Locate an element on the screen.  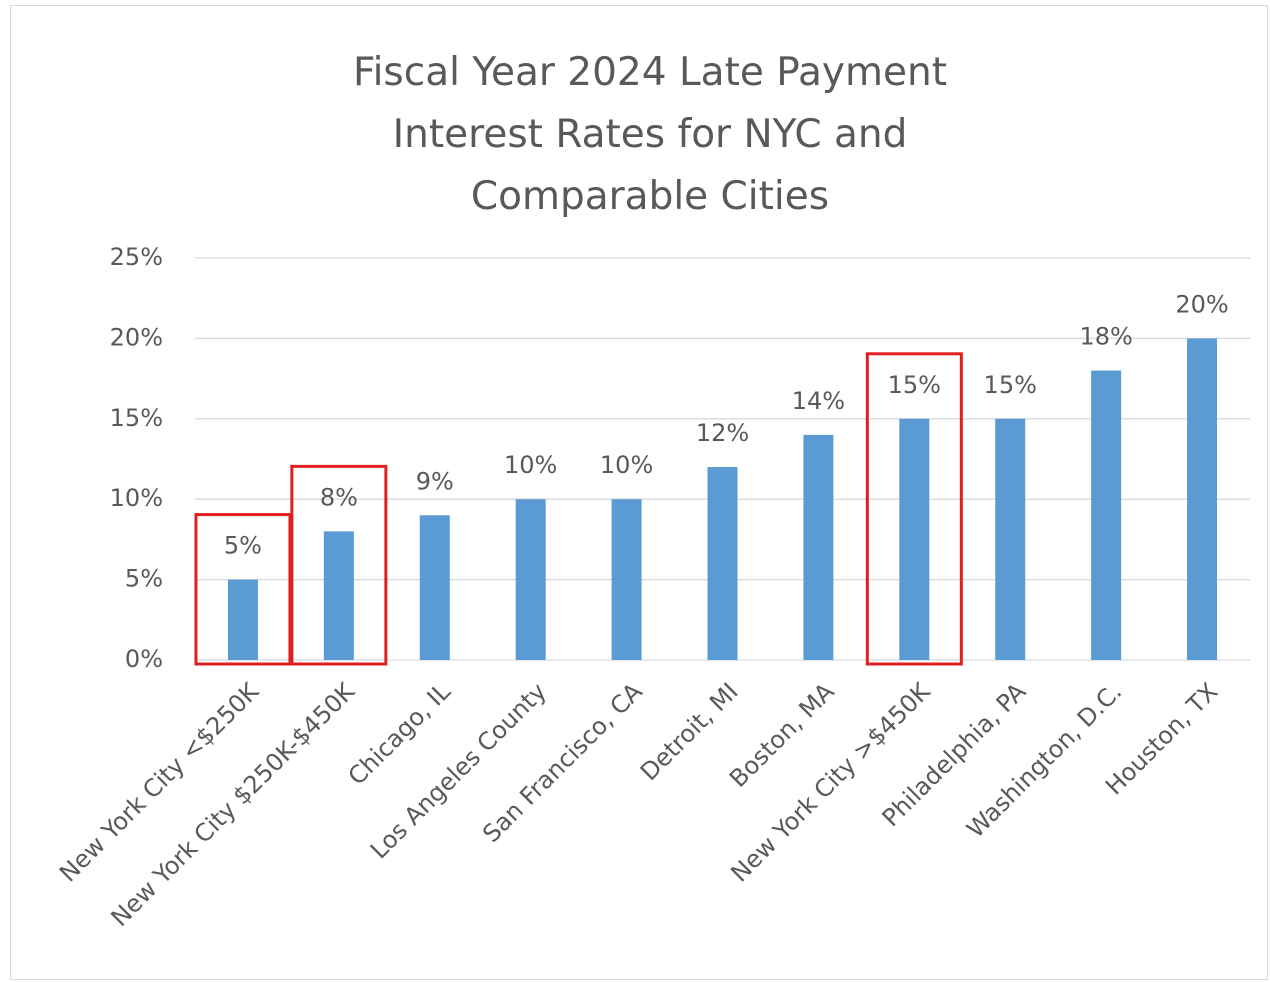
value-label: 14% is located at coordinates (818, 401).